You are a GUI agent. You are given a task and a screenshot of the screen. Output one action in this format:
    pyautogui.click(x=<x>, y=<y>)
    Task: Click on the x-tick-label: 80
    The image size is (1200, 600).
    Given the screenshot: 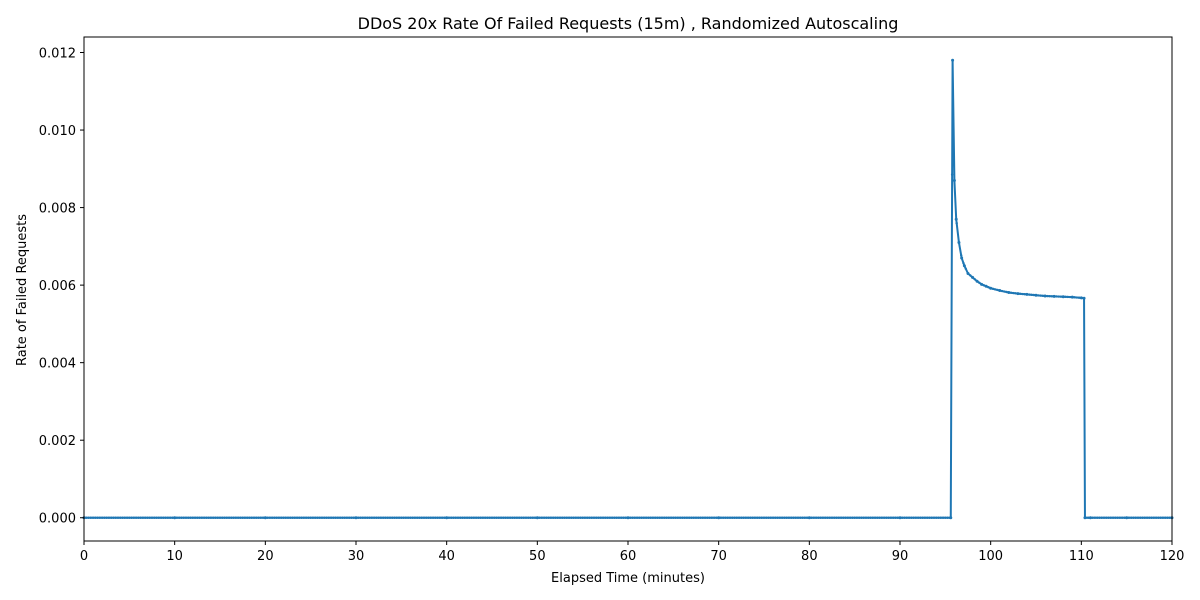 What is the action you would take?
    pyautogui.click(x=809, y=556)
    